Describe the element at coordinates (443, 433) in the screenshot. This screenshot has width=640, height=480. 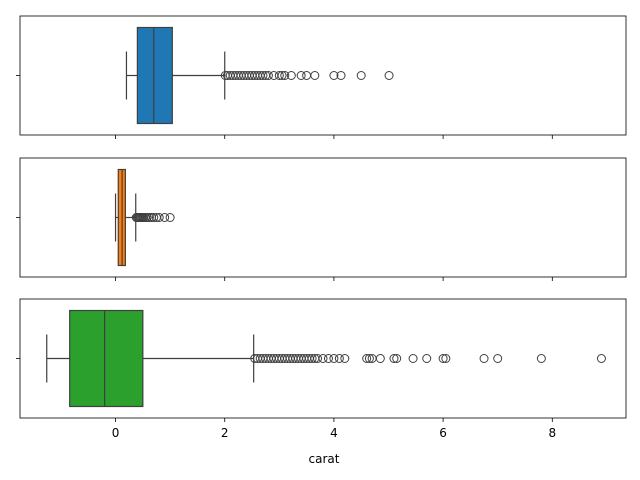
I see `x-tick-label-6: 6` at that location.